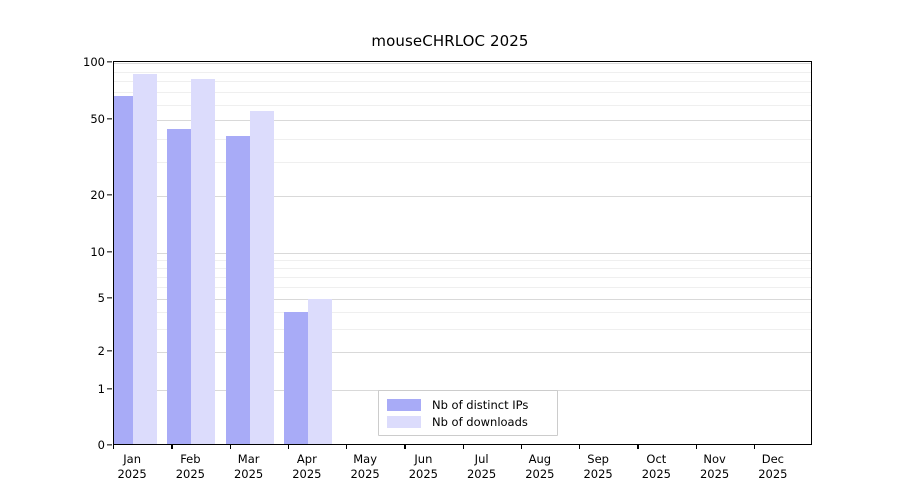 The image size is (900, 500). I want to click on x-tick-month: May, so click(365, 459).